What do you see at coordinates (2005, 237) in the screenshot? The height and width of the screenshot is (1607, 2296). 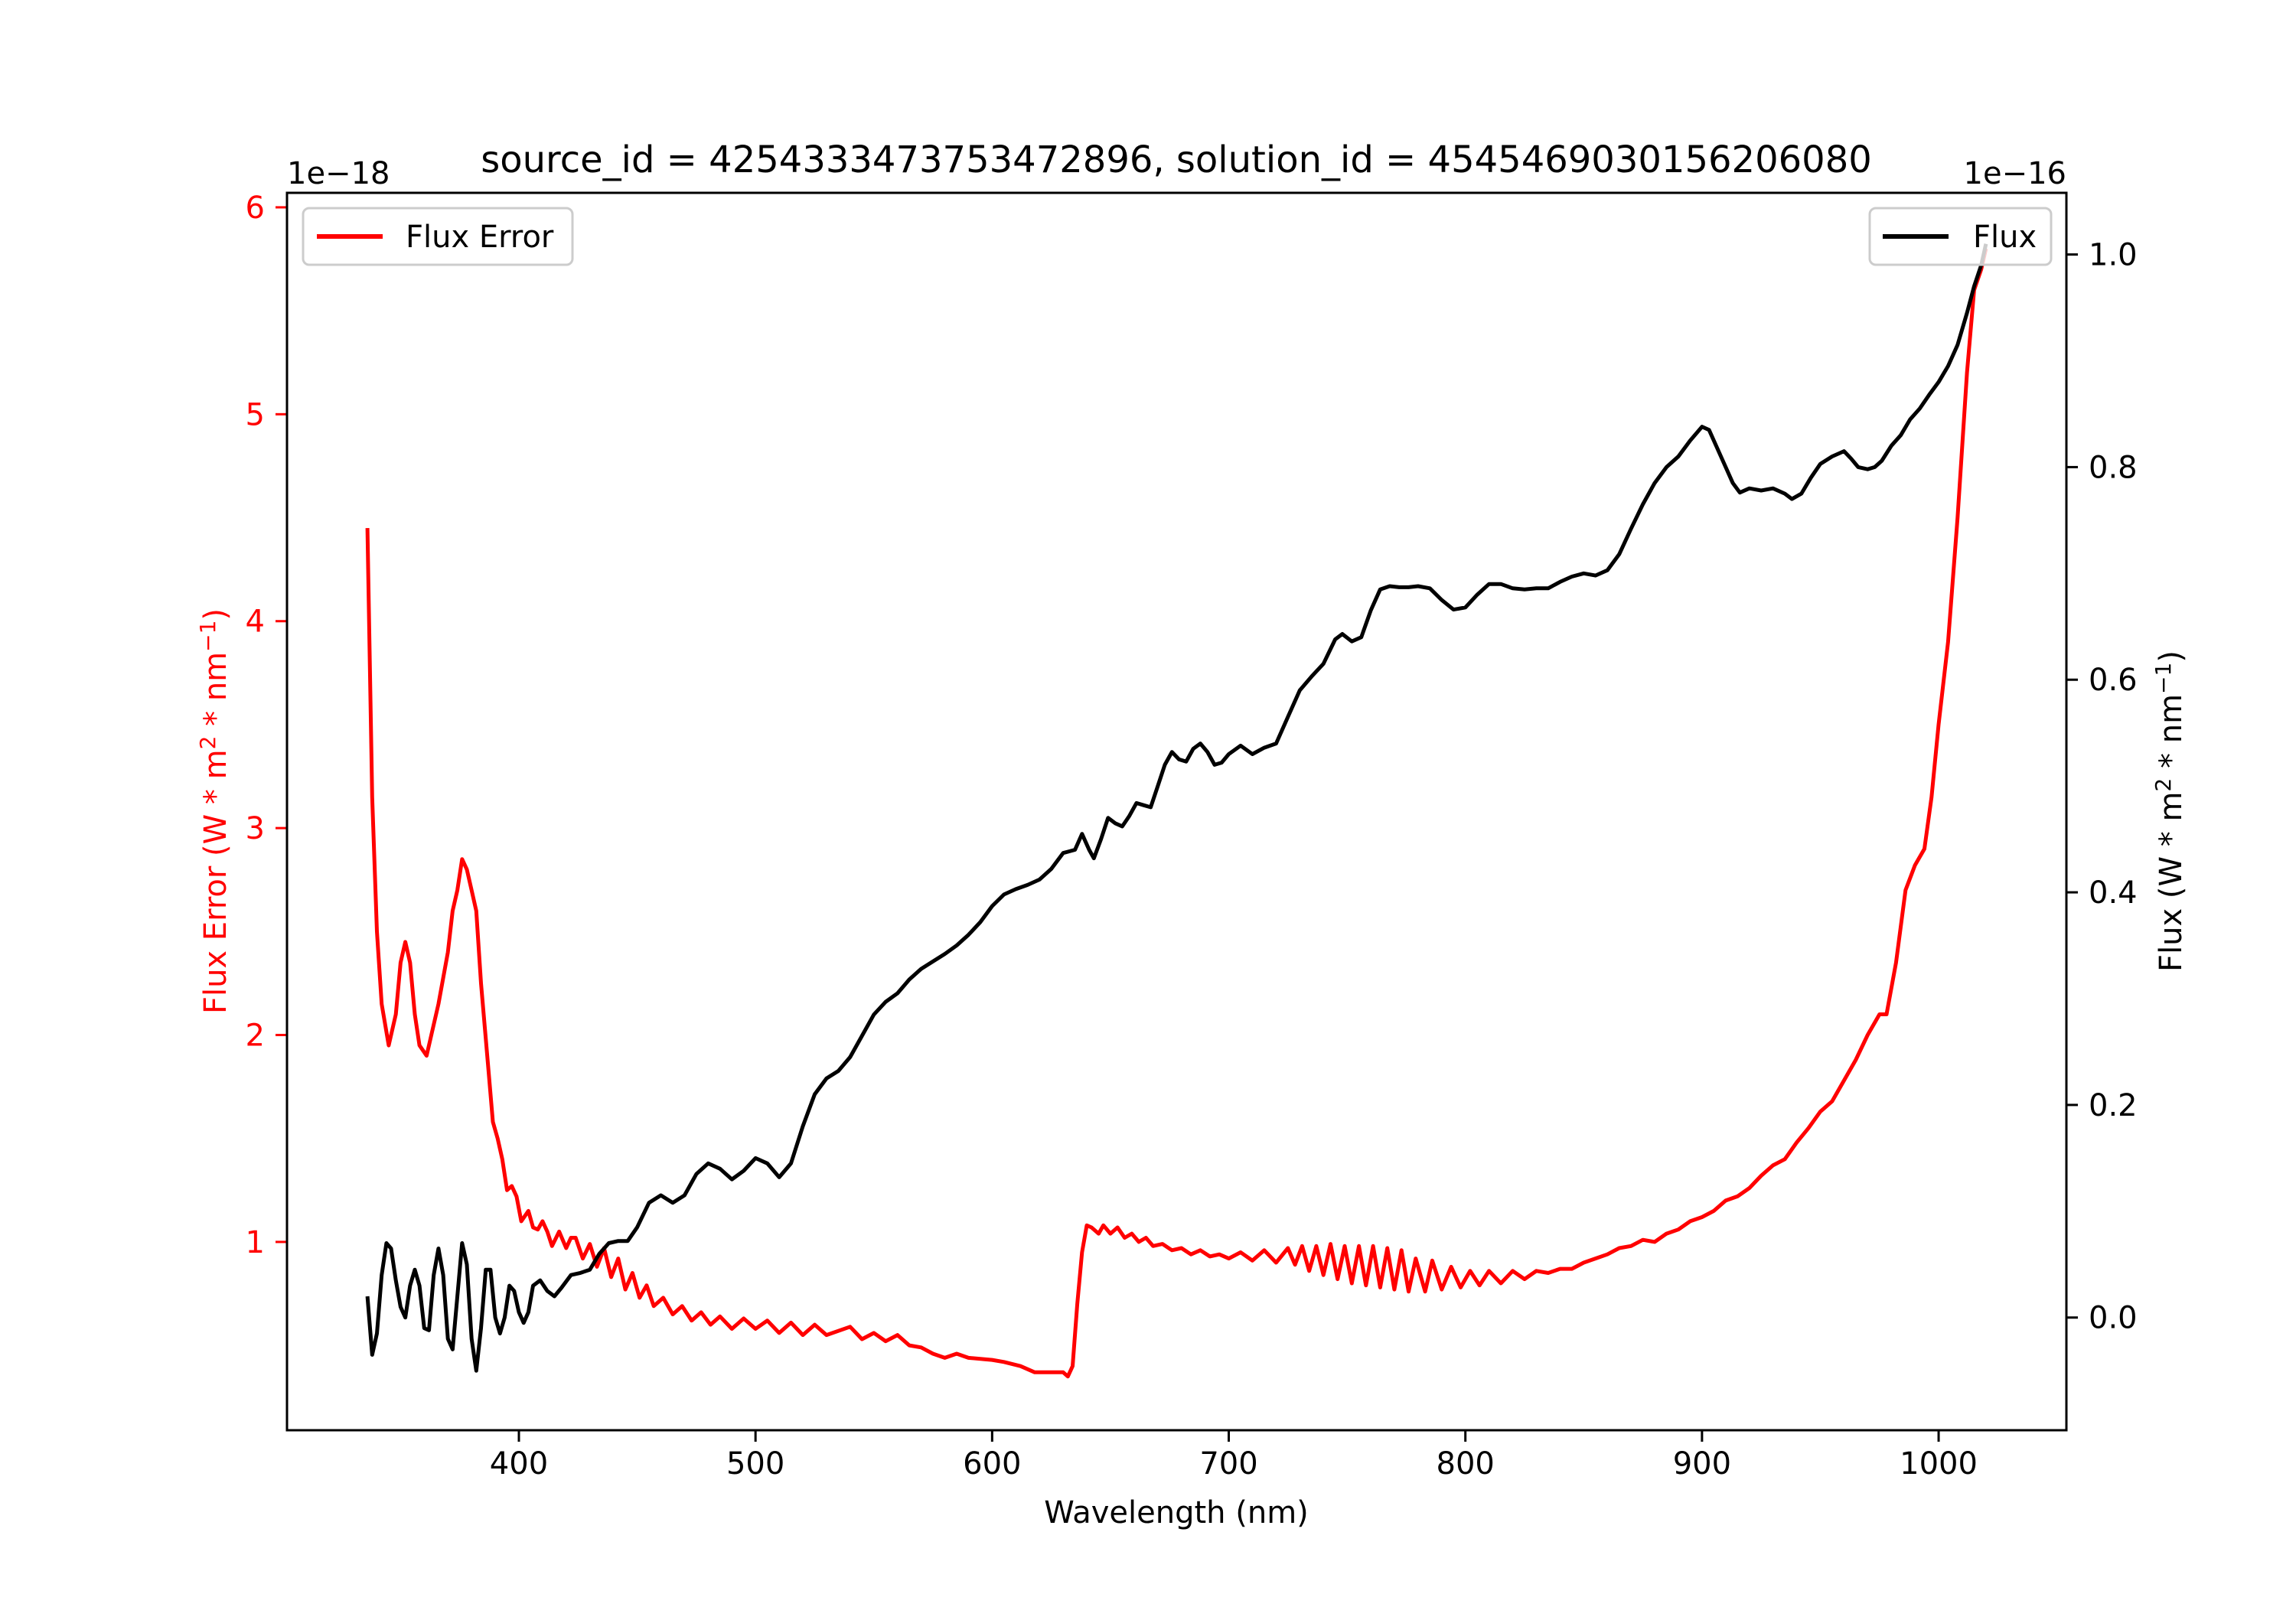 I see `legend-label-flux: Flux` at bounding box center [2005, 237].